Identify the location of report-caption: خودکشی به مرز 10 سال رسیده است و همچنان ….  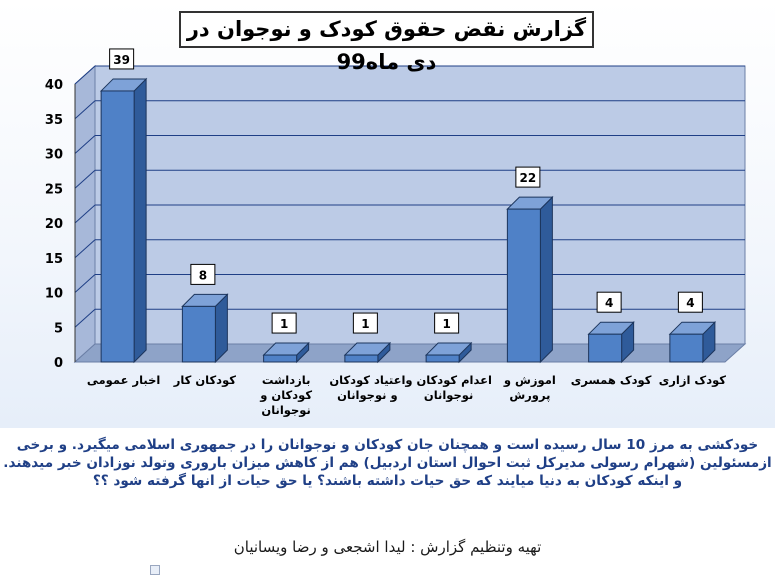
(387, 463).